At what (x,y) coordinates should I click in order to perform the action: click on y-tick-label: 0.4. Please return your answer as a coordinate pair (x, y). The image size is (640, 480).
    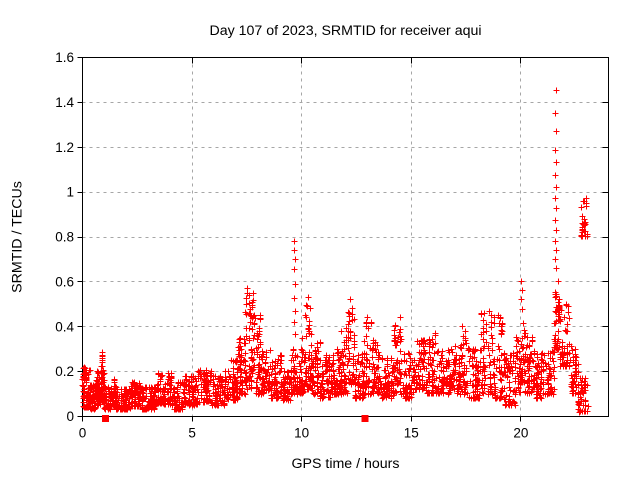
    Looking at the image, I should click on (64, 326).